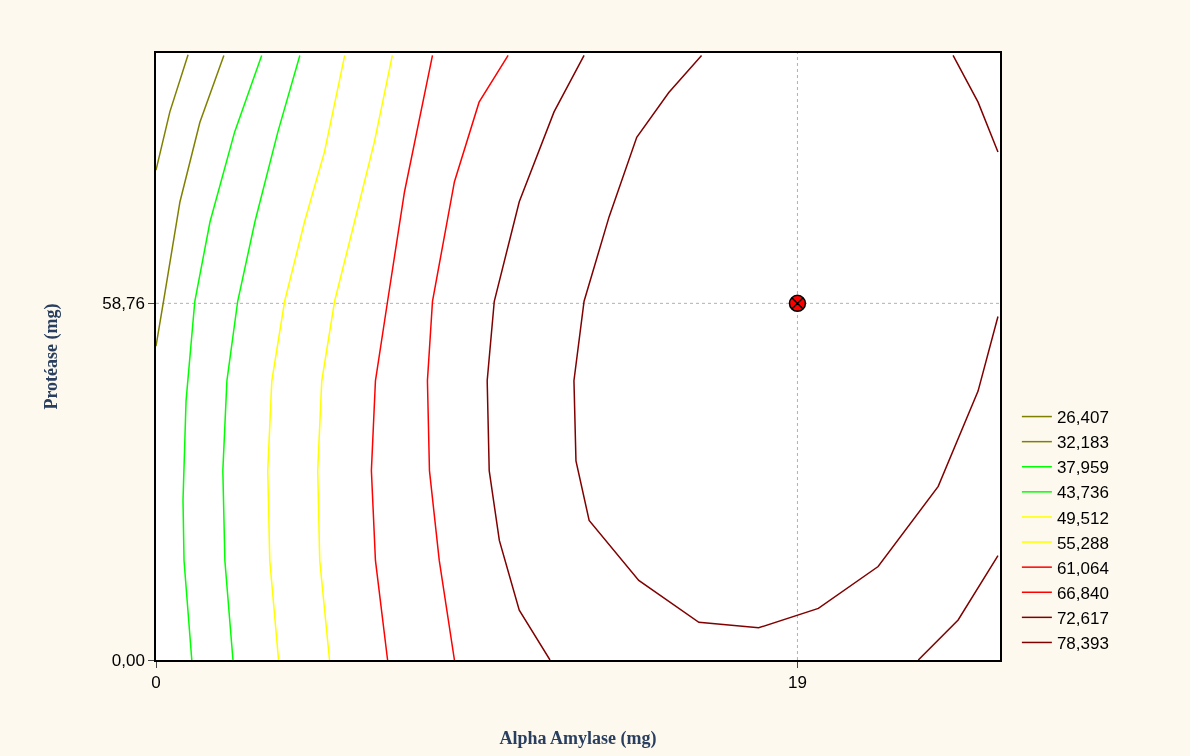 Image resolution: width=1190 pixels, height=756 pixels. What do you see at coordinates (797, 683) in the screenshot?
I see `x-tick-label: 19` at bounding box center [797, 683].